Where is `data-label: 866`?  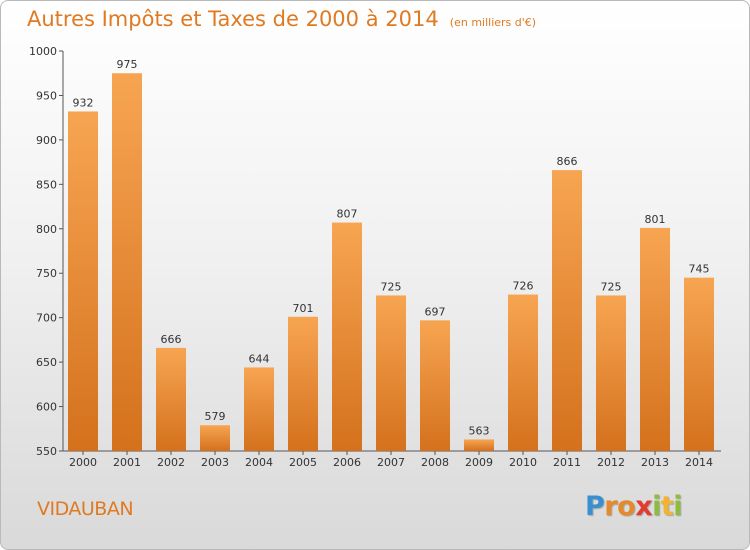 data-label: 866 is located at coordinates (567, 161).